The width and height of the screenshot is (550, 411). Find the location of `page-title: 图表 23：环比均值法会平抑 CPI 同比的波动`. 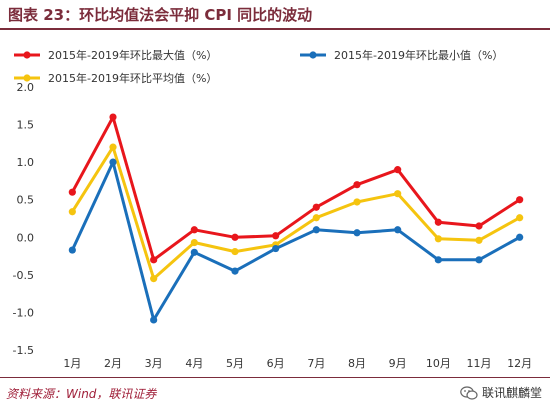

page-title: 图表 23：环比均值法会平抑 CPI 同比的波动 is located at coordinates (160, 15).